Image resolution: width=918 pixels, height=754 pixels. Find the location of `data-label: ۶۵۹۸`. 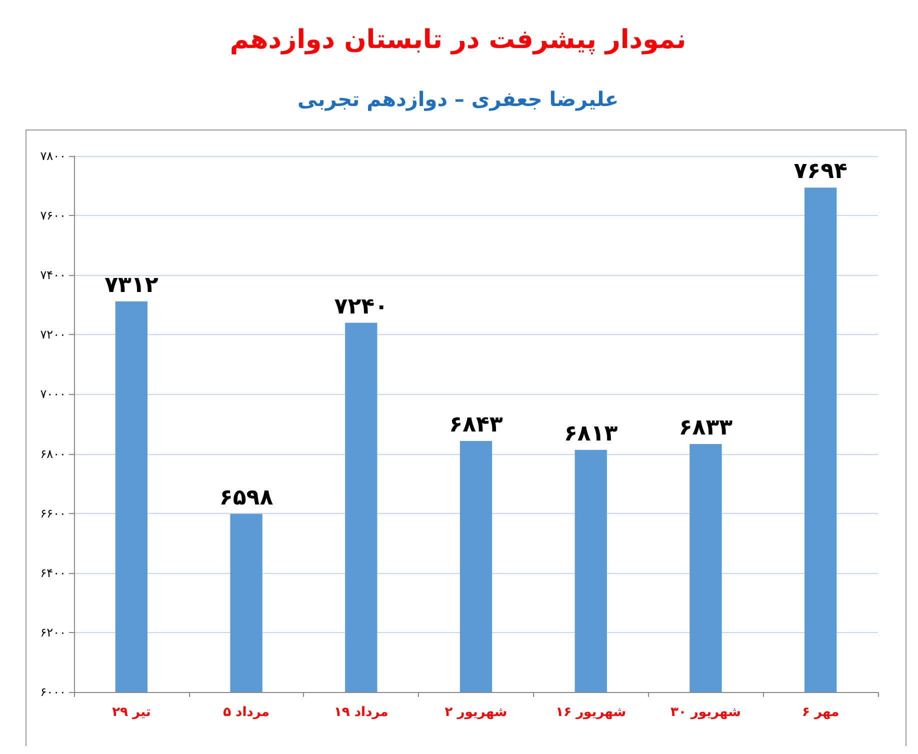

data-label: ۶۵۹۸ is located at coordinates (246, 497).